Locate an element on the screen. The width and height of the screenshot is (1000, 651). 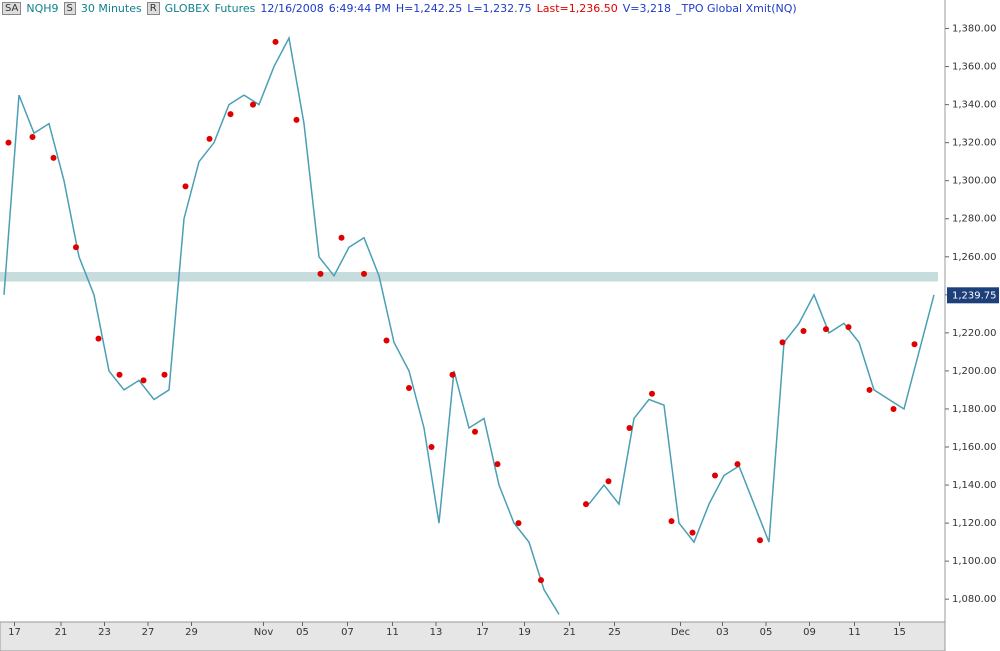
y-tick-label: 1,320.00 is located at coordinates (974, 143).